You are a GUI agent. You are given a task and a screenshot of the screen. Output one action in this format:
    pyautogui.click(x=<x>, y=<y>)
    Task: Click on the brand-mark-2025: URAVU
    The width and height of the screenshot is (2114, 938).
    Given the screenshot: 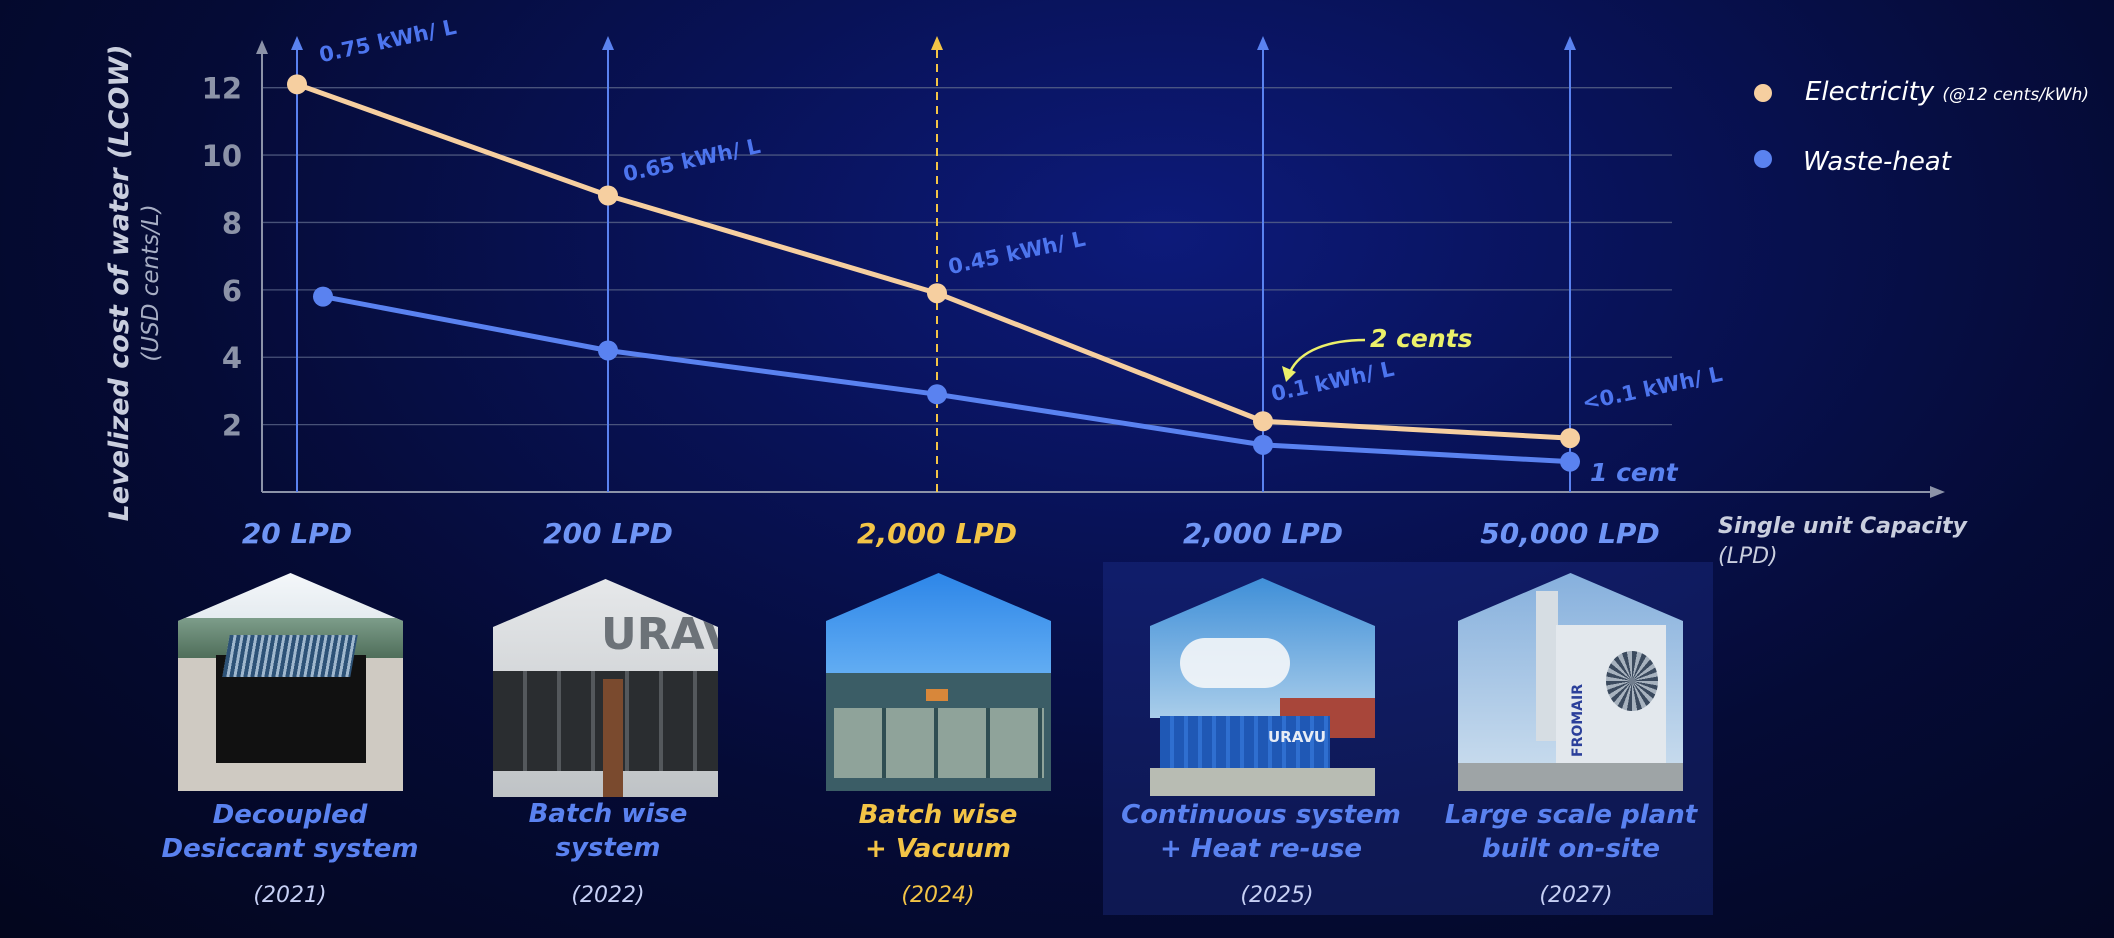 What is the action you would take?
    pyautogui.click(x=1297, y=737)
    